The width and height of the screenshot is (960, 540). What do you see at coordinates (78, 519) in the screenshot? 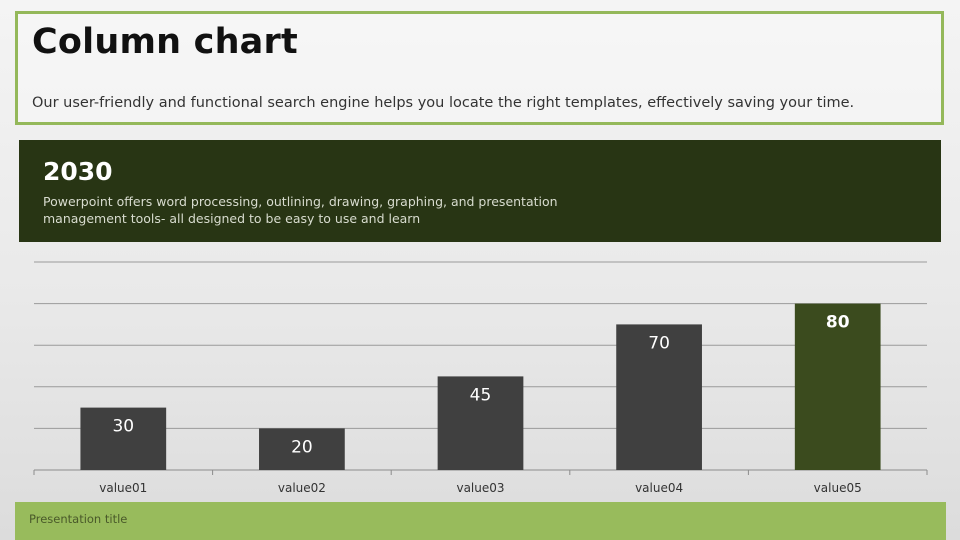
I see `footer-presentation-title: Presentation title` at bounding box center [78, 519].